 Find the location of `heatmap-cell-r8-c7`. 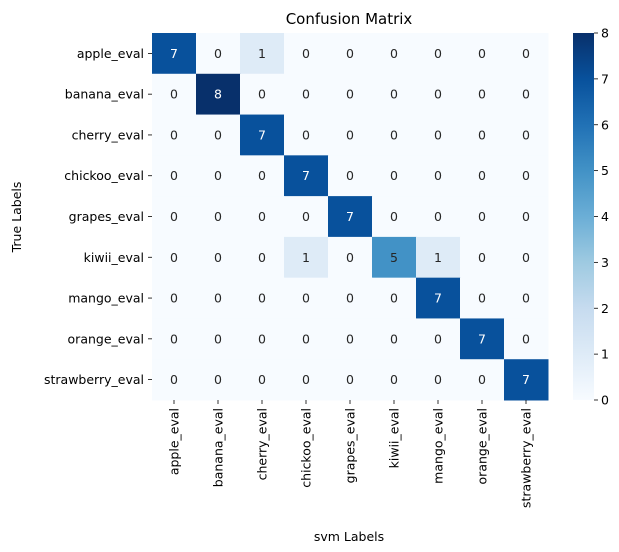

heatmap-cell-r8-c7 is located at coordinates (482, 380).